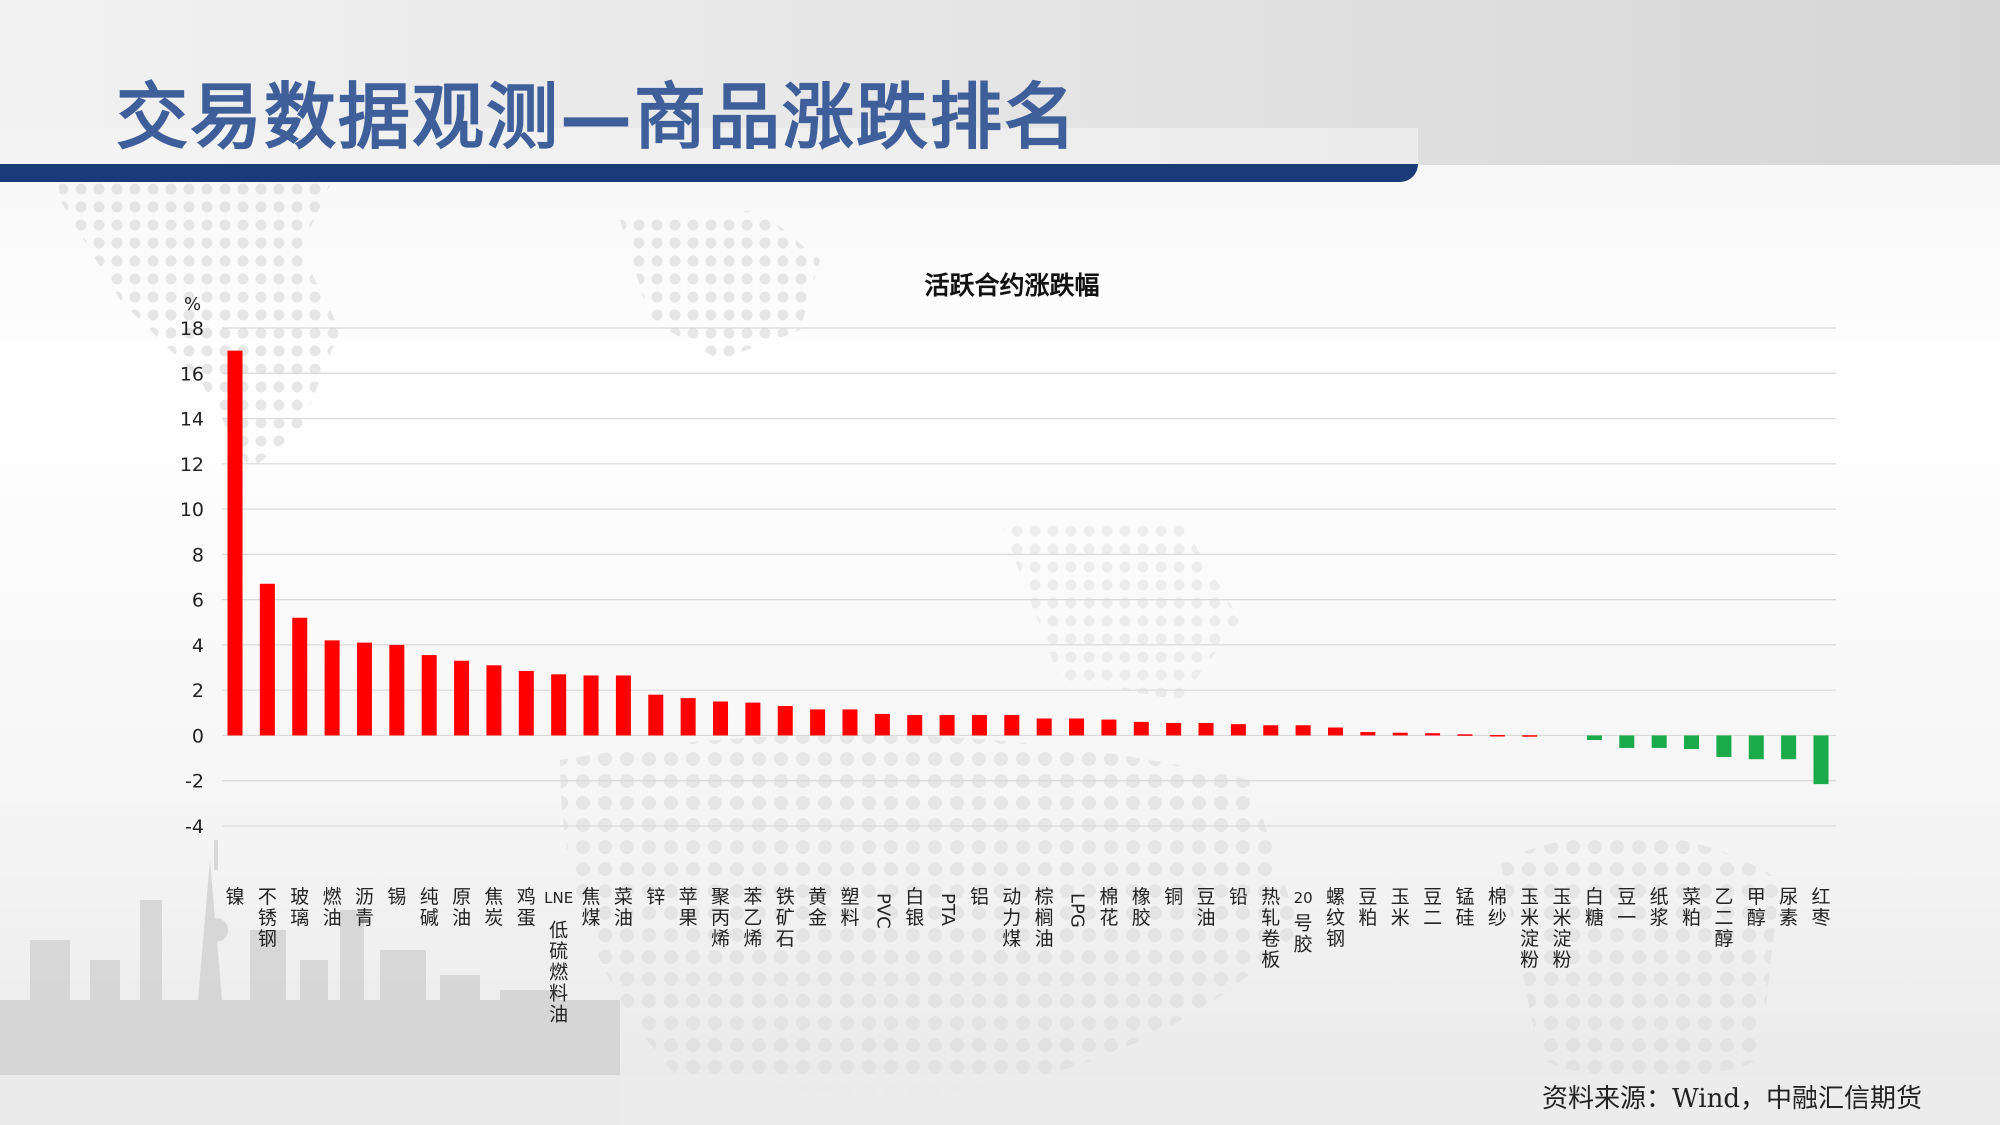 Image resolution: width=2000 pixels, height=1125 pixels. What do you see at coordinates (429, 907) in the screenshot?
I see `svg-text: 纯碱` at bounding box center [429, 907].